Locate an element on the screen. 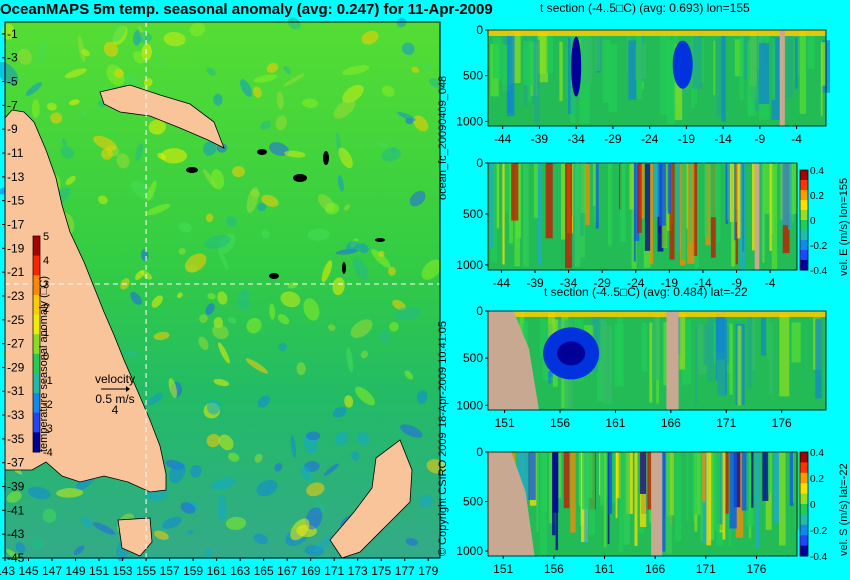  map-x-tick-label: 163 is located at coordinates (240, 571).